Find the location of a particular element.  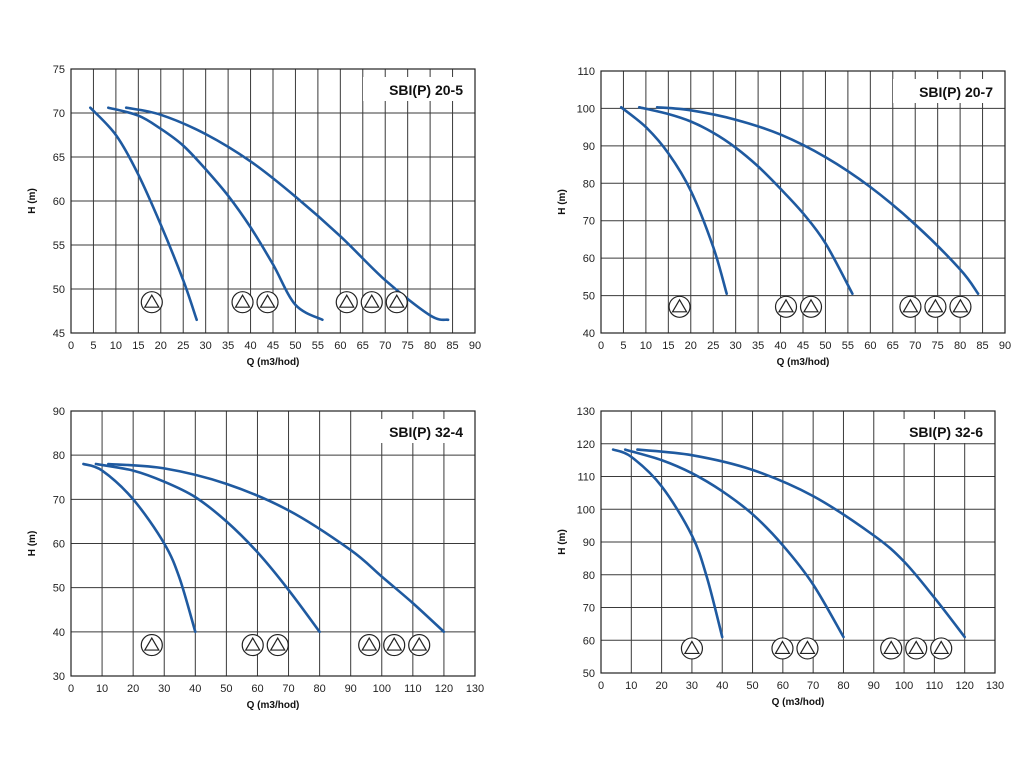

x-tick-label: 15 is located at coordinates (138, 346).